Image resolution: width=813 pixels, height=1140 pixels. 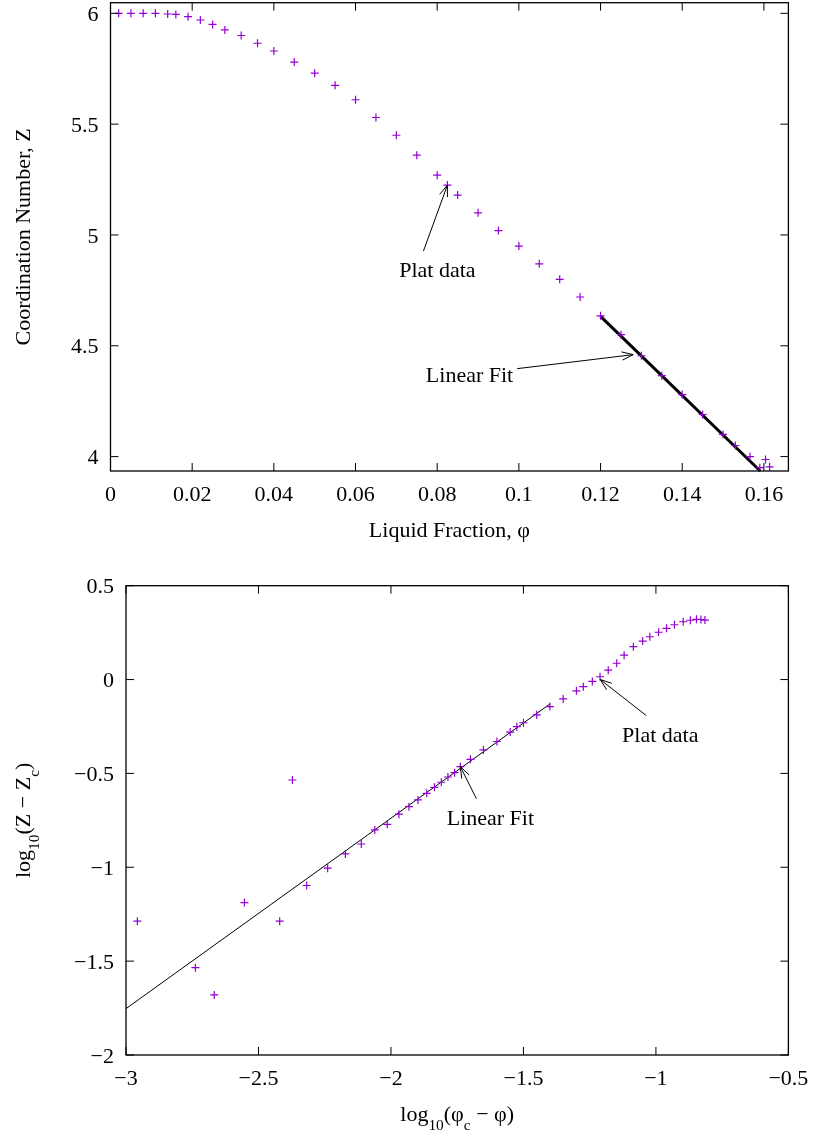 What do you see at coordinates (437, 493) in the screenshot?
I see `x-tick-label: 0.08` at bounding box center [437, 493].